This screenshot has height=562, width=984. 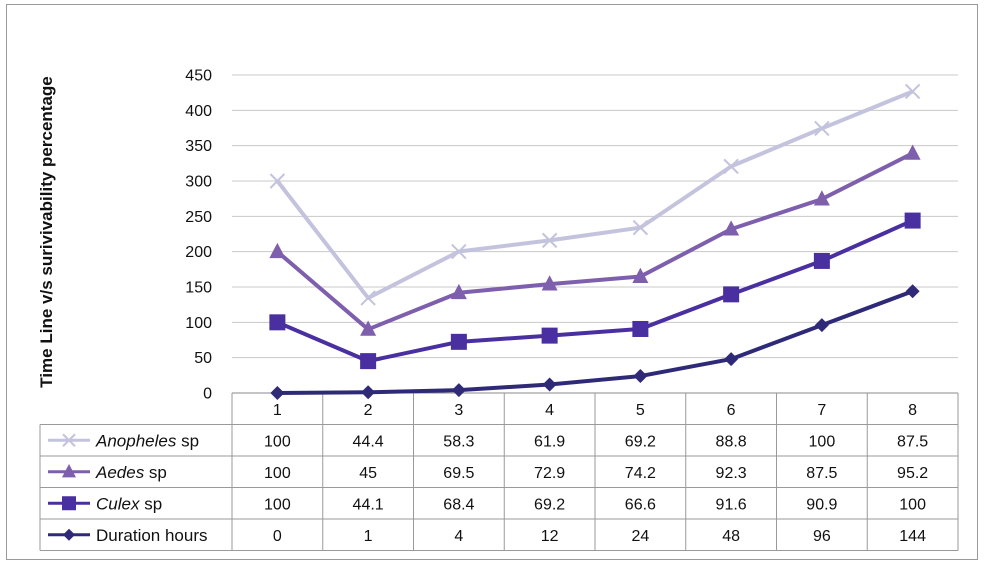 I want to click on table-cell: 48, so click(x=731, y=536).